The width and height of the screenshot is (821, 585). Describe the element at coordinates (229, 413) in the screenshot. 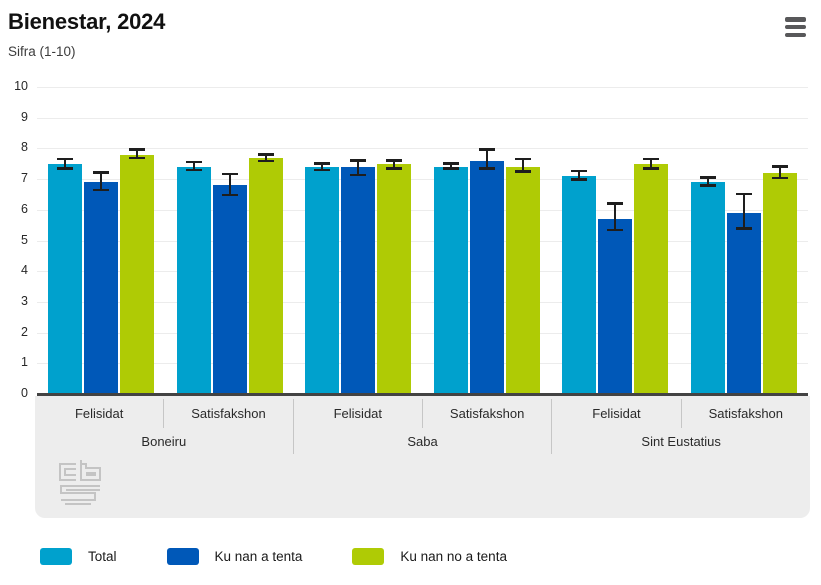

I see `category-label-satisfakshon-1: Satisfakshon` at that location.